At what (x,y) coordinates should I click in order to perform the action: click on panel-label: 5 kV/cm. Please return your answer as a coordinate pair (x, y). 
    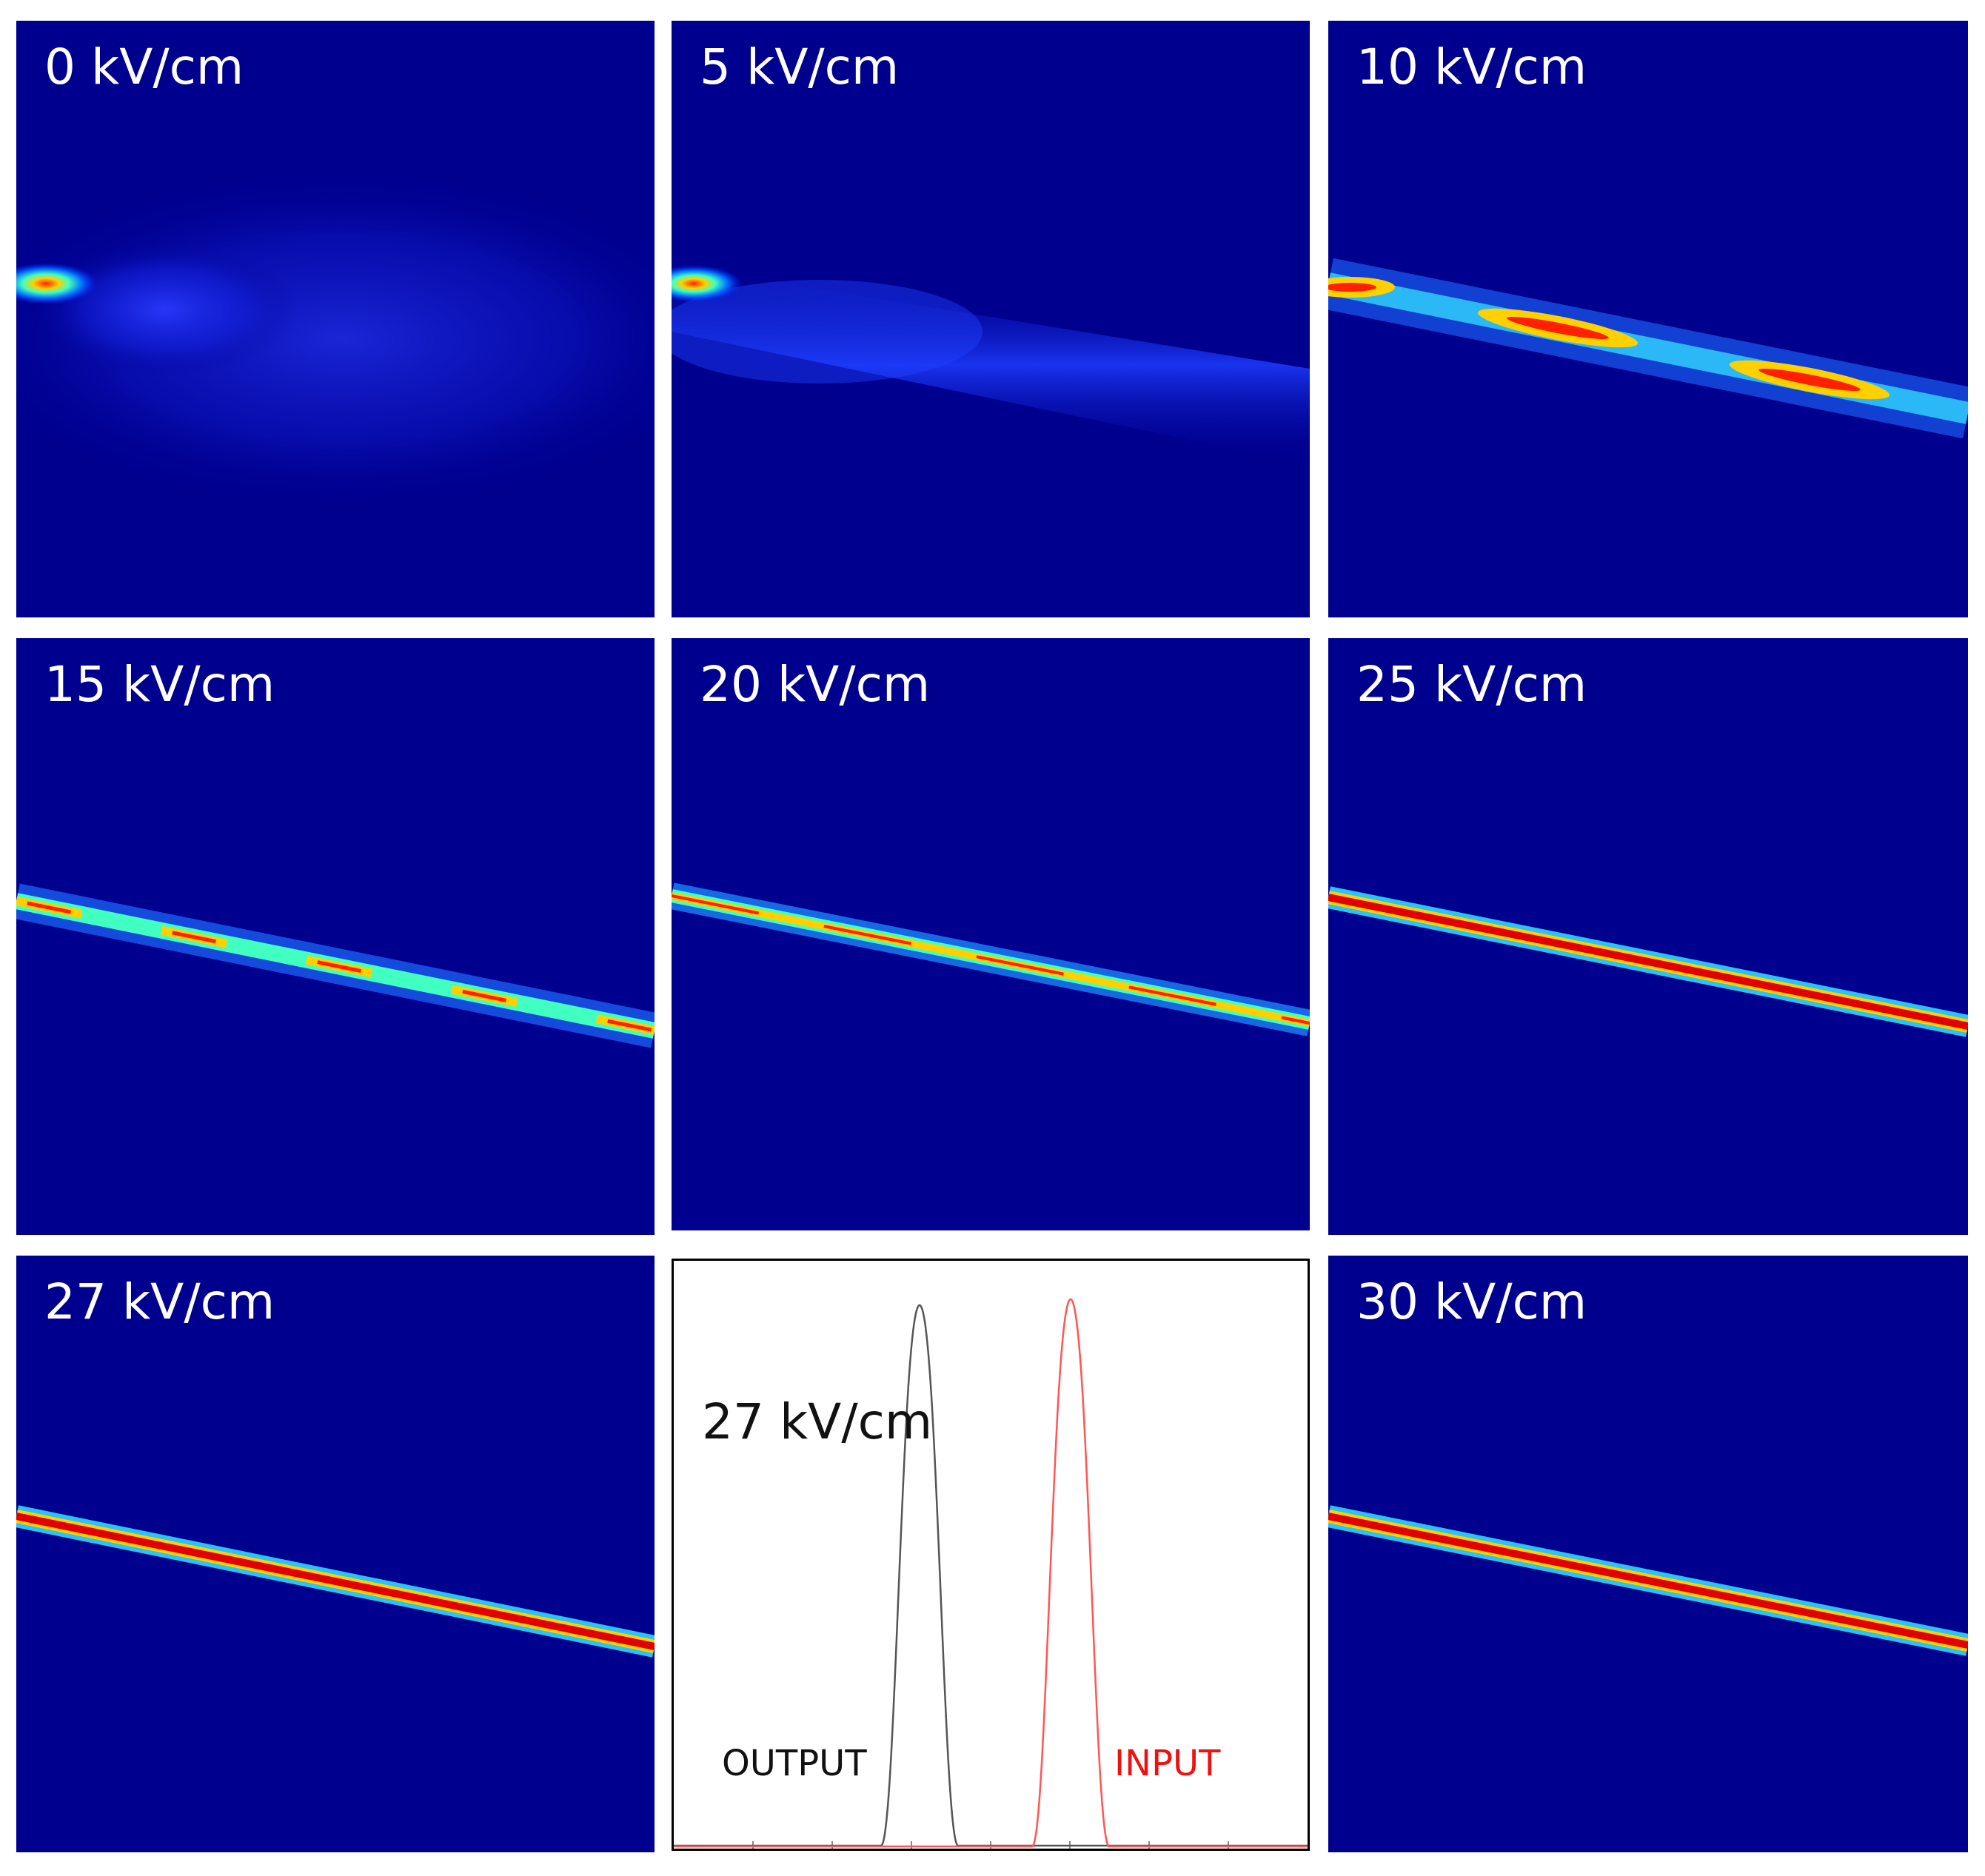
    Looking at the image, I should click on (800, 67).